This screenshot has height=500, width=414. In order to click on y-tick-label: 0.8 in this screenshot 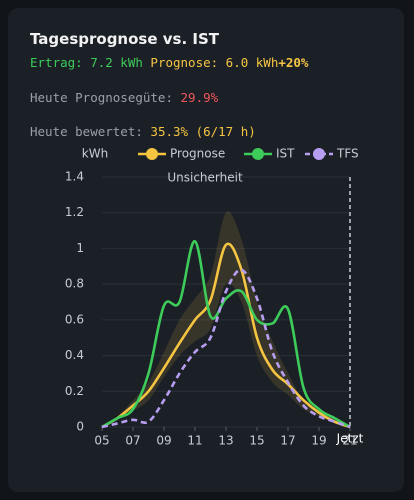, I will do `click(74, 284)`.